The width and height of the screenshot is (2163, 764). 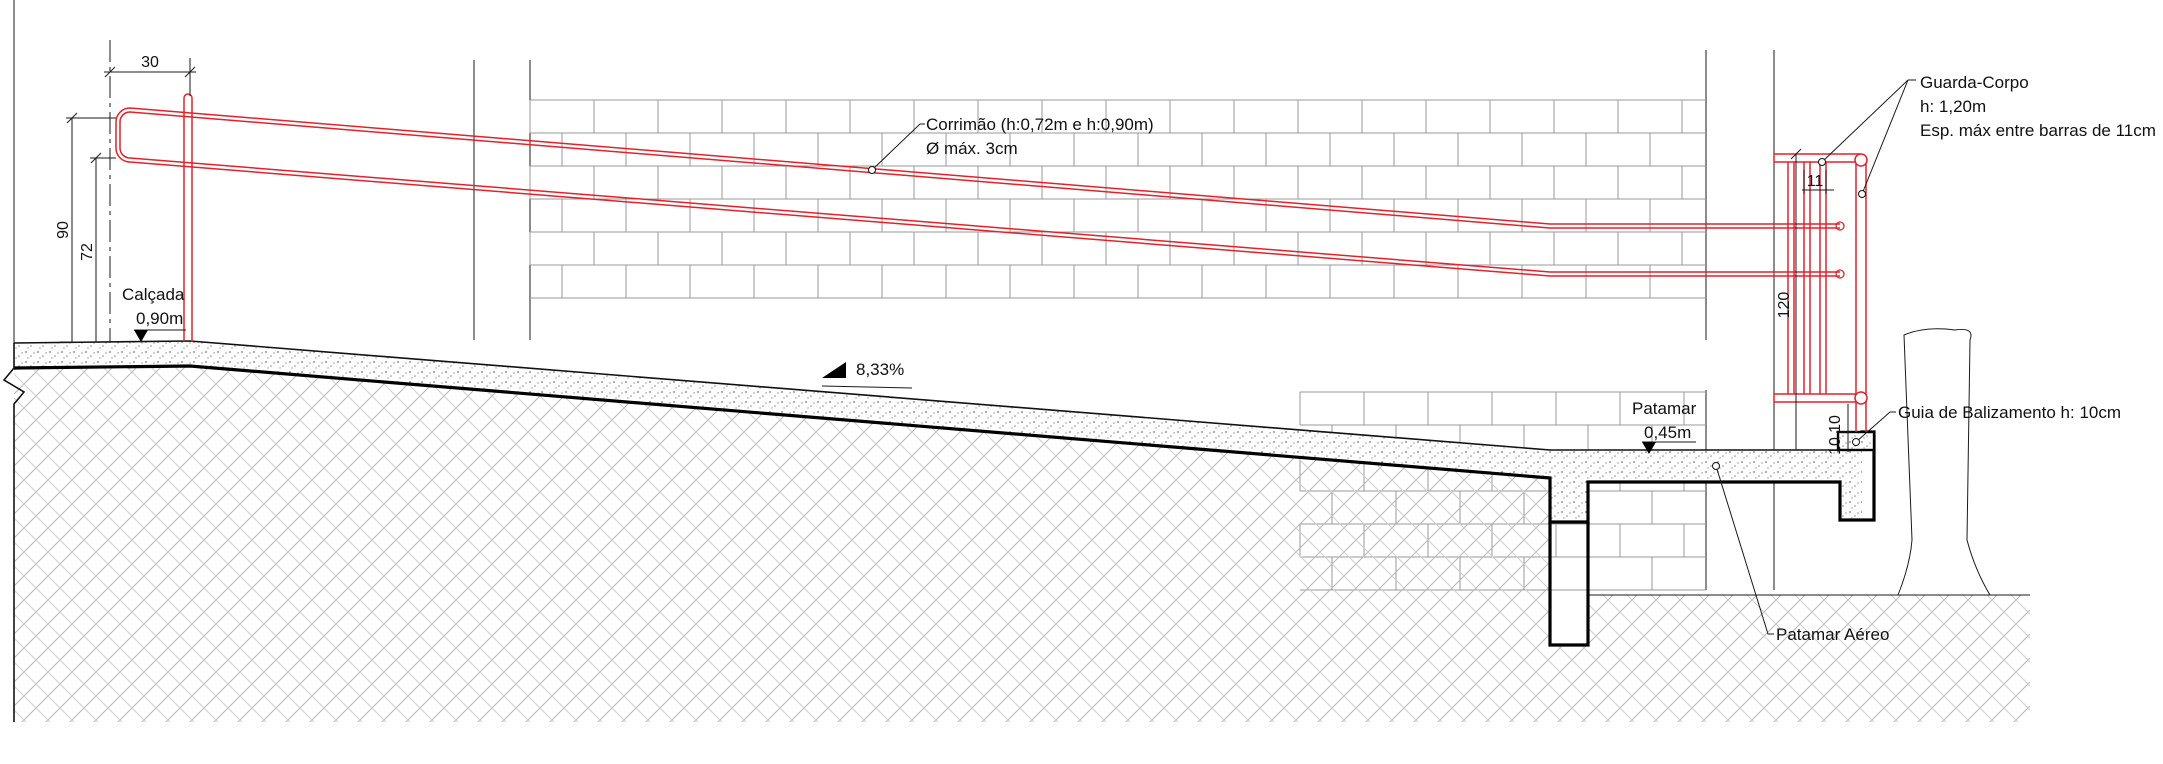 I want to click on dimension-curb: 10 10, so click(x=1839, y=429).